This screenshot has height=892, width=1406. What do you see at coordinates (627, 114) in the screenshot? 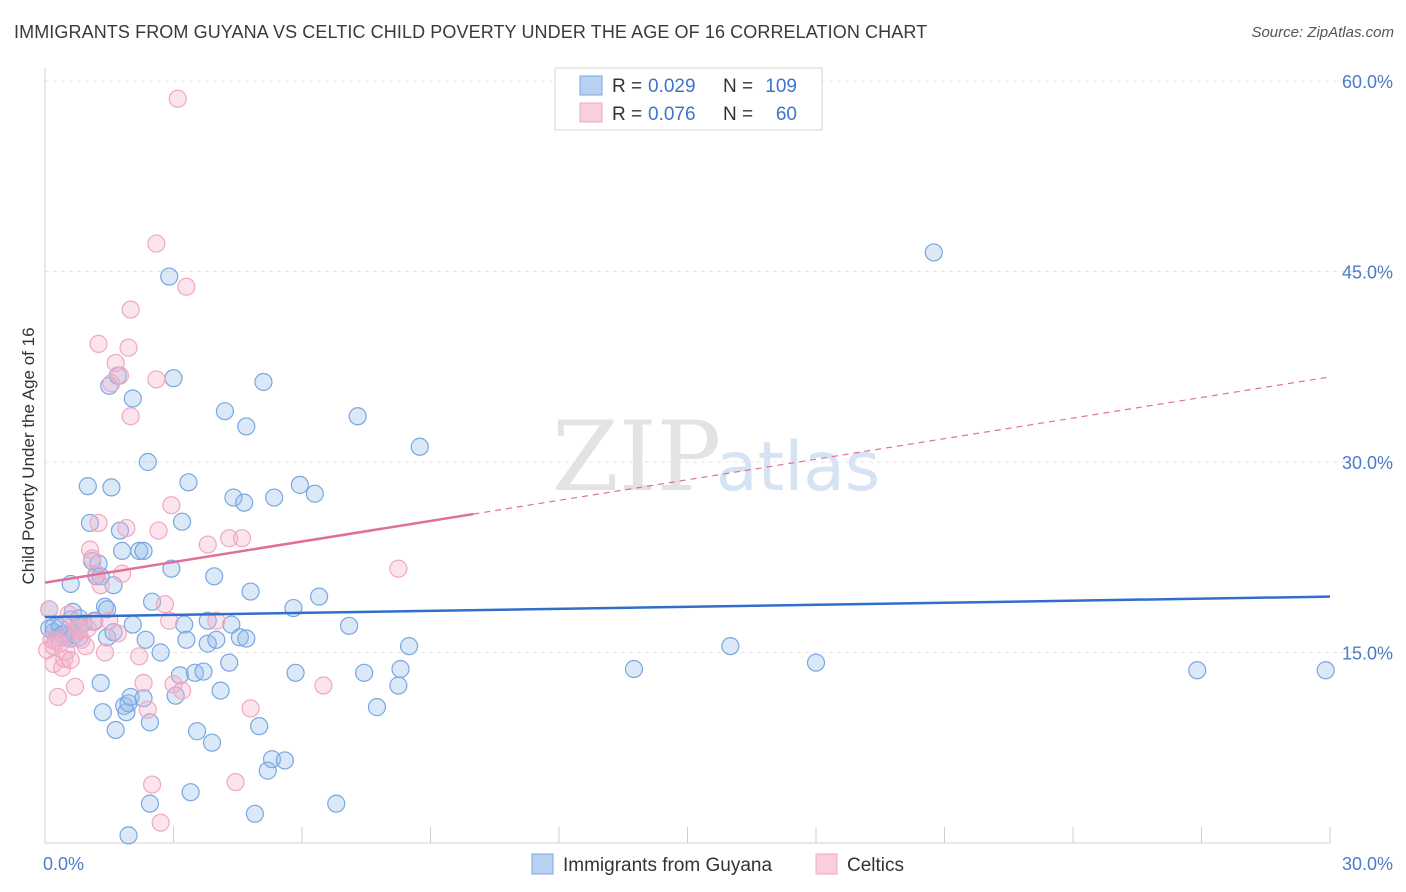
I see `legend-r-label-2: R =` at bounding box center [627, 114].